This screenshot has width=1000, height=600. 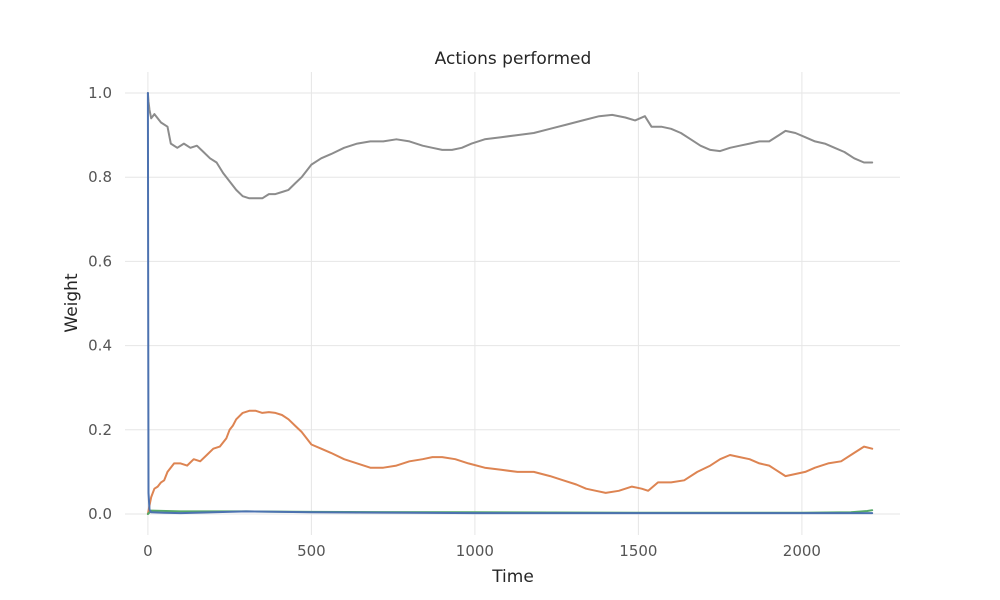 I want to click on y-axis-label: Weight, so click(x=72, y=303).